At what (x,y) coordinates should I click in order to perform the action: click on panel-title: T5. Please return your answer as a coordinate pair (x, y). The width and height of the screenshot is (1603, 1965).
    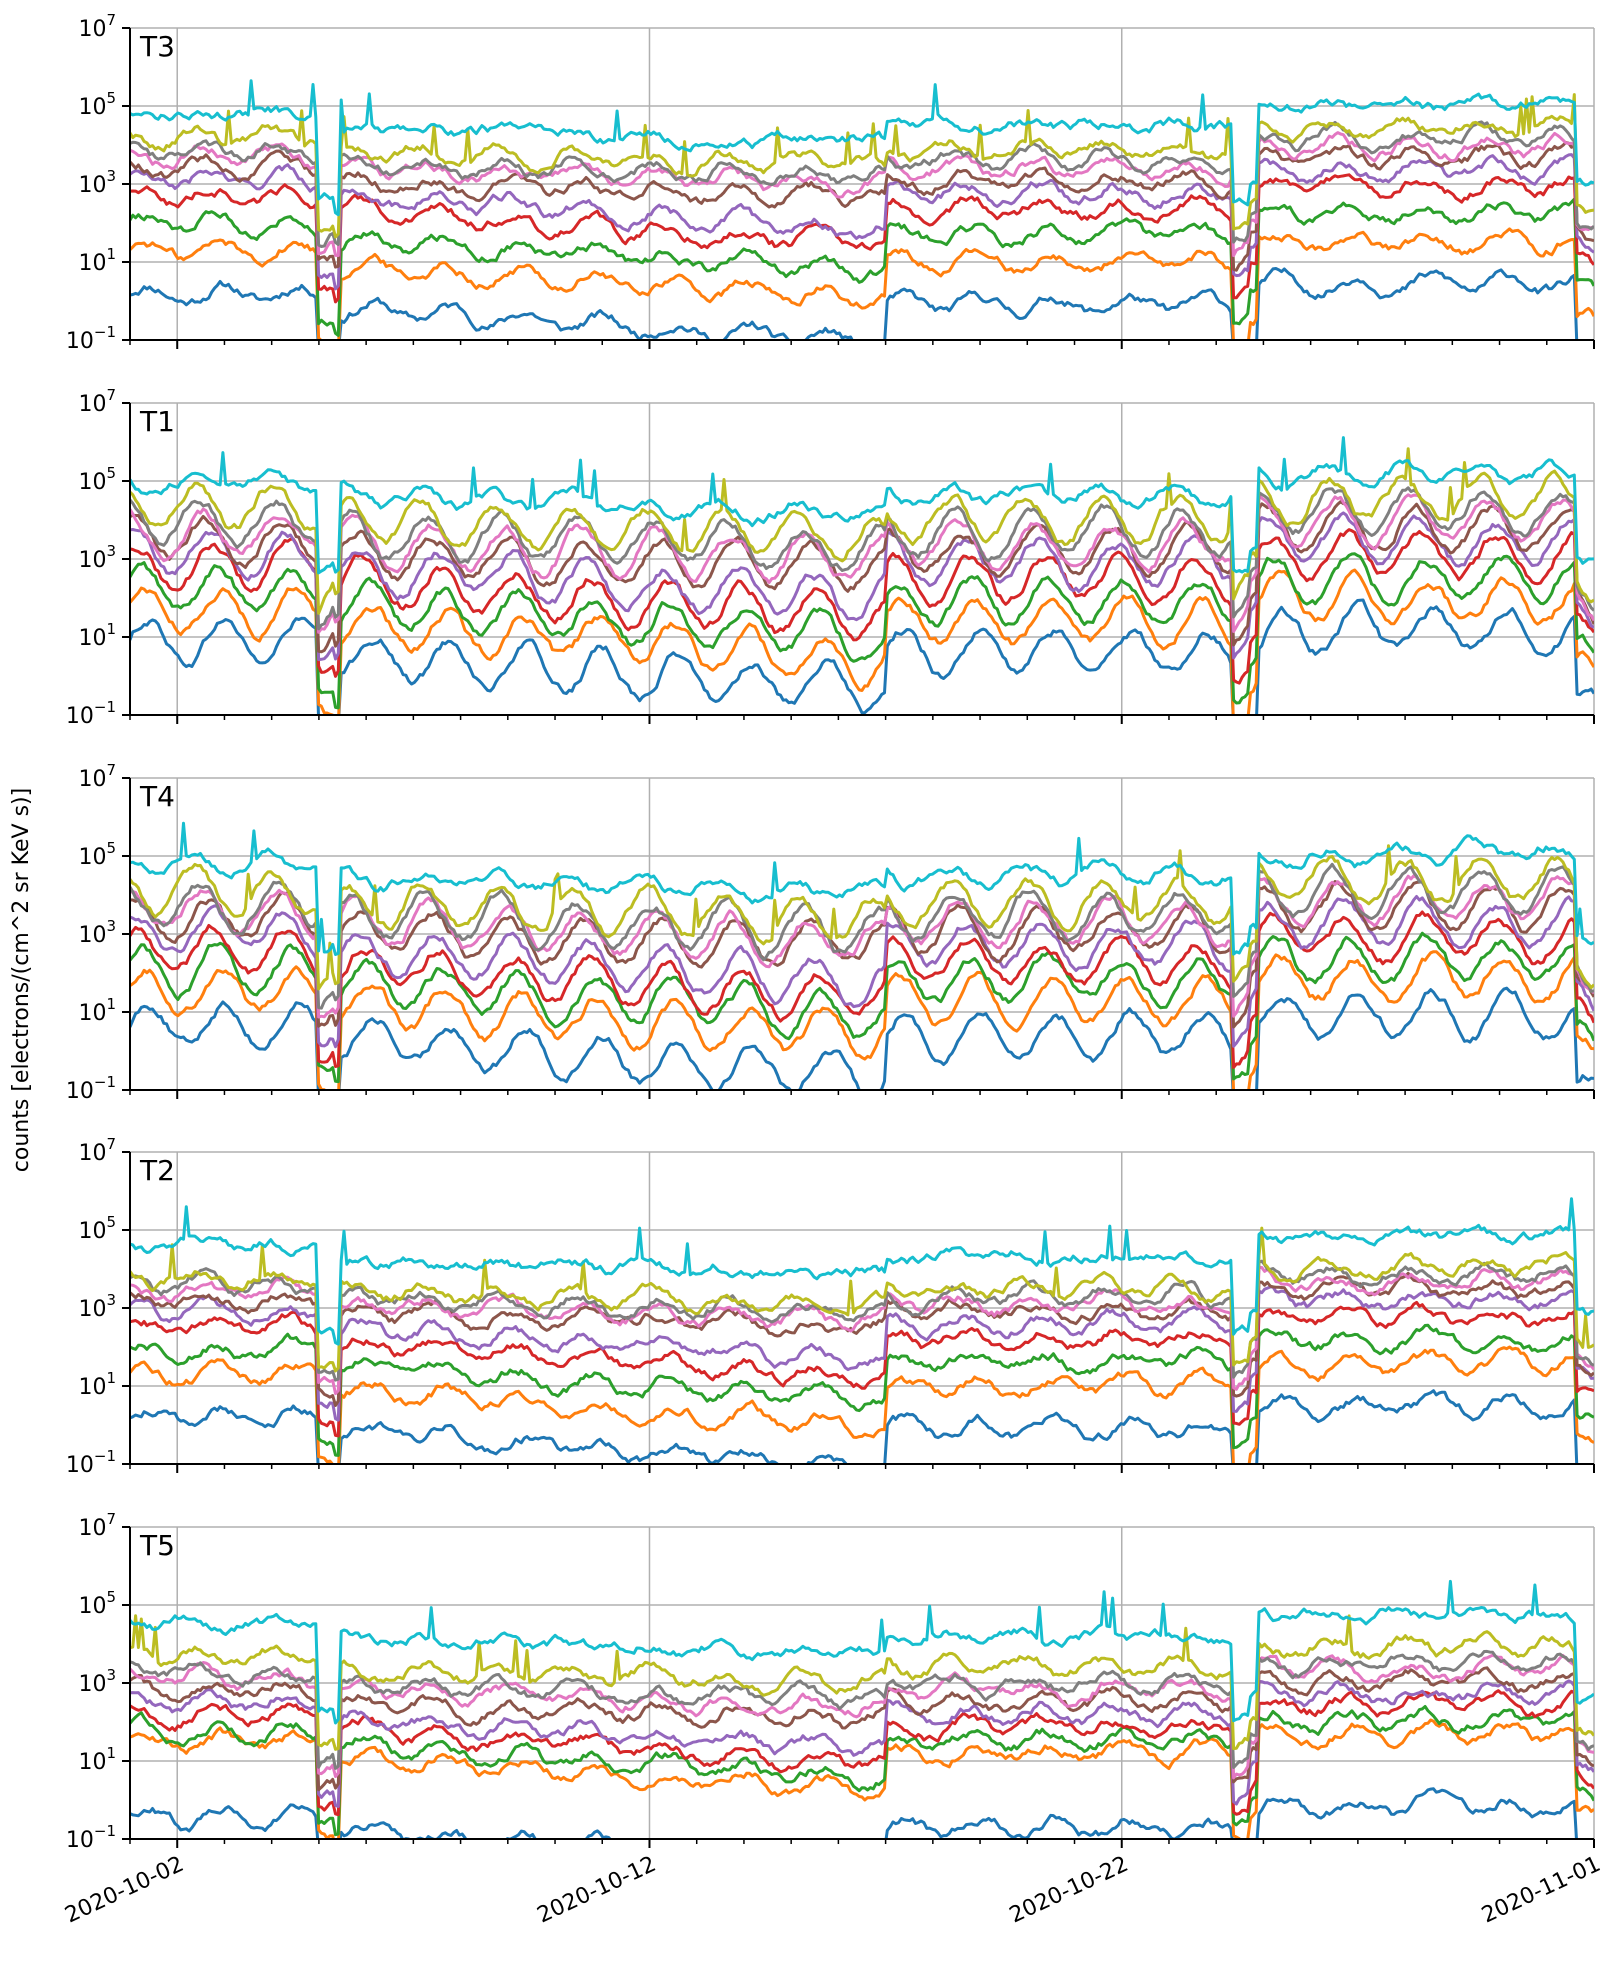
    Looking at the image, I should click on (157, 1545).